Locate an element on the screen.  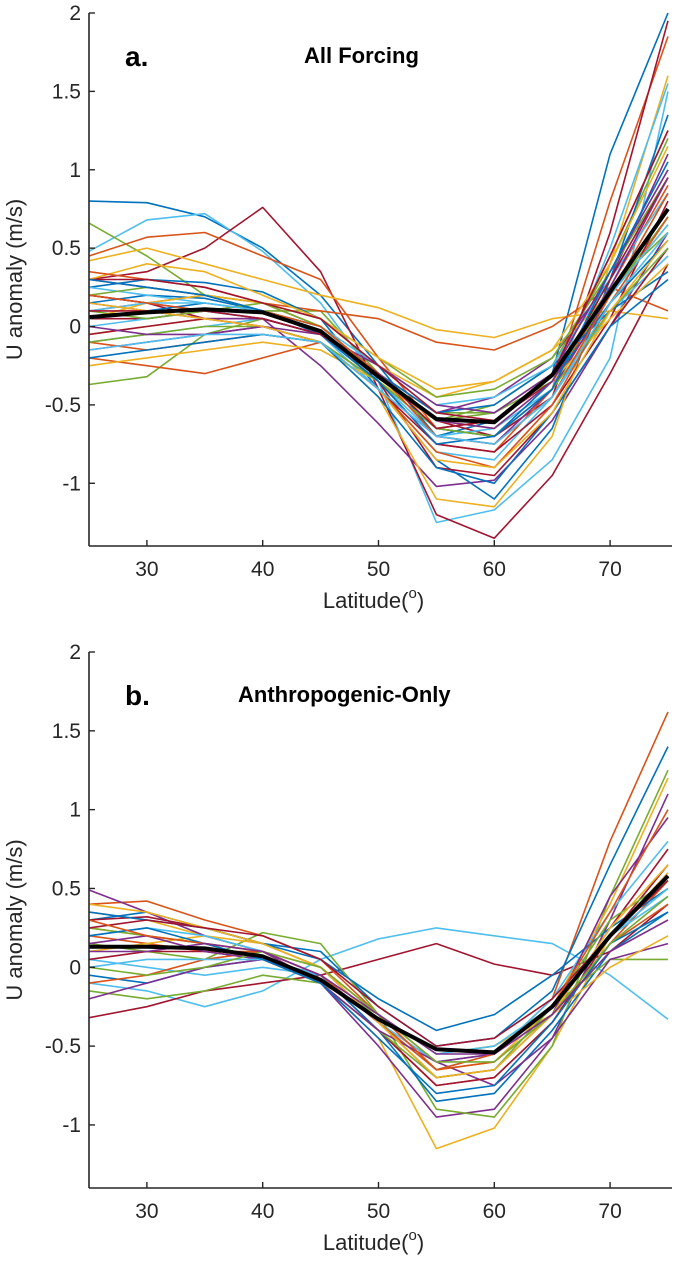
panel-title: All Forcing is located at coordinates (361, 55).